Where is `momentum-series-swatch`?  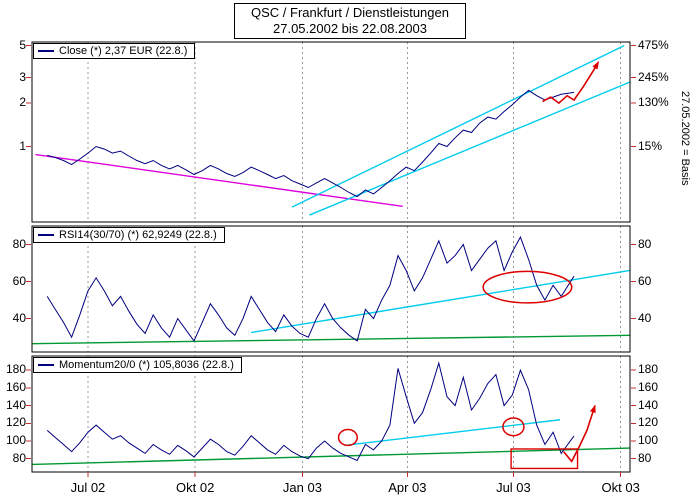 momentum-series-swatch is located at coordinates (46, 365).